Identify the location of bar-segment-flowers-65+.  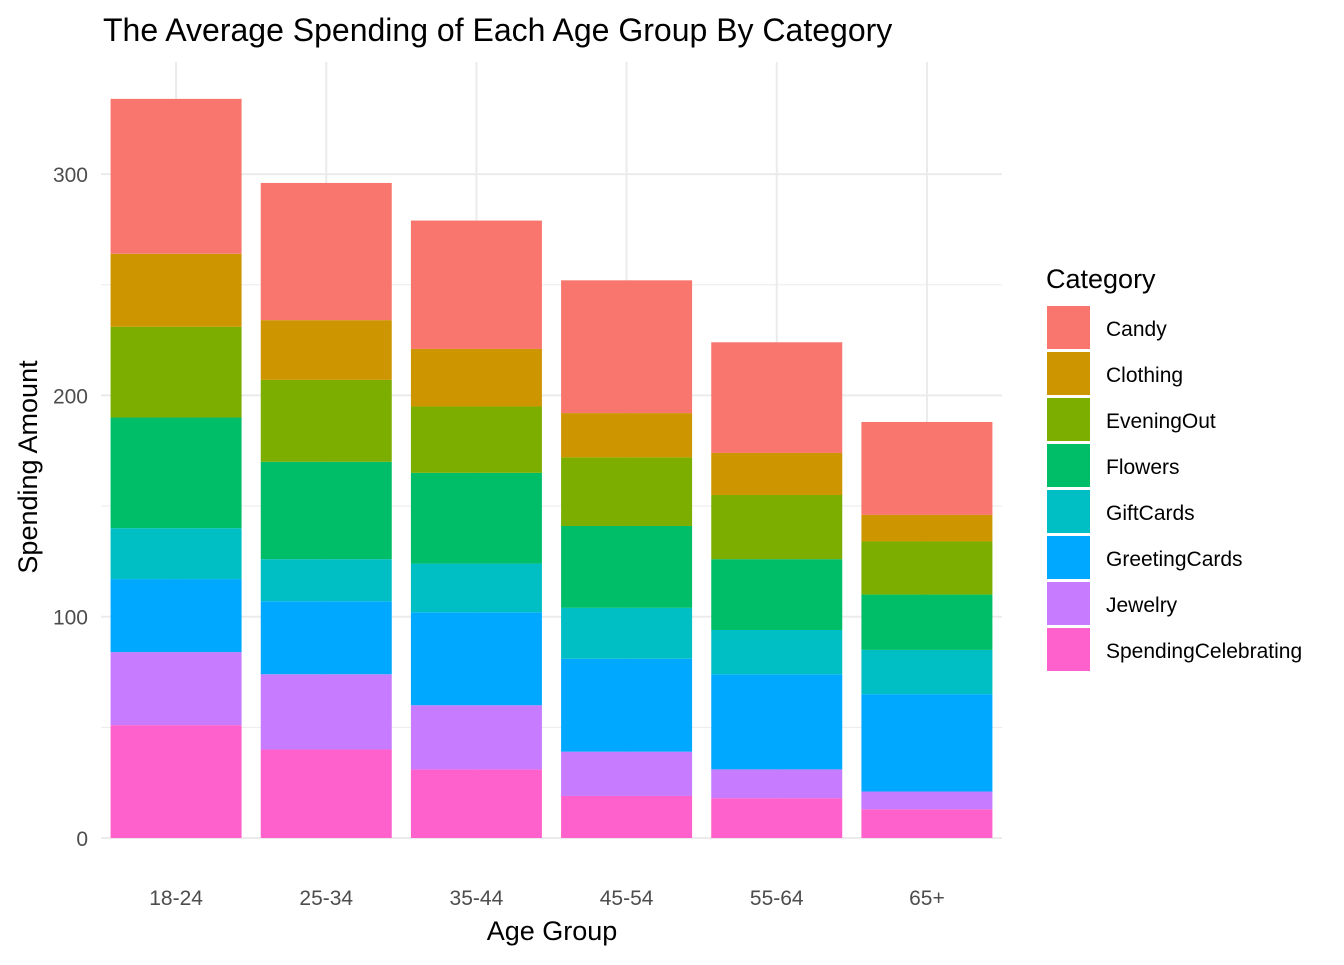
(927, 622).